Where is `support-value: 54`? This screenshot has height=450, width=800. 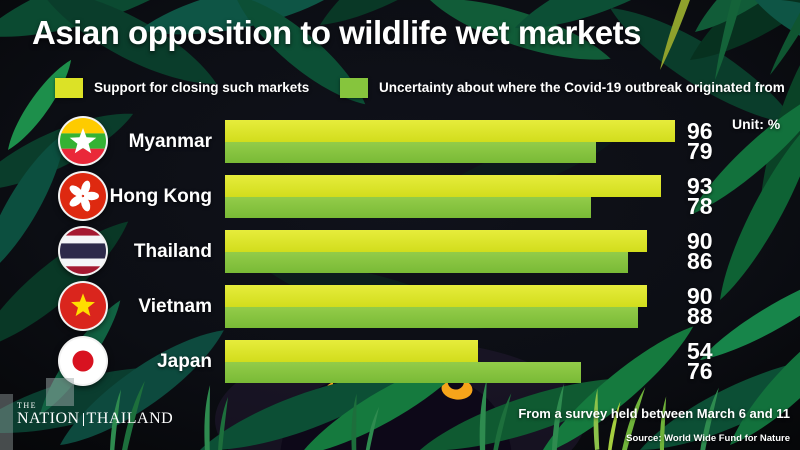 support-value: 54 is located at coordinates (700, 351).